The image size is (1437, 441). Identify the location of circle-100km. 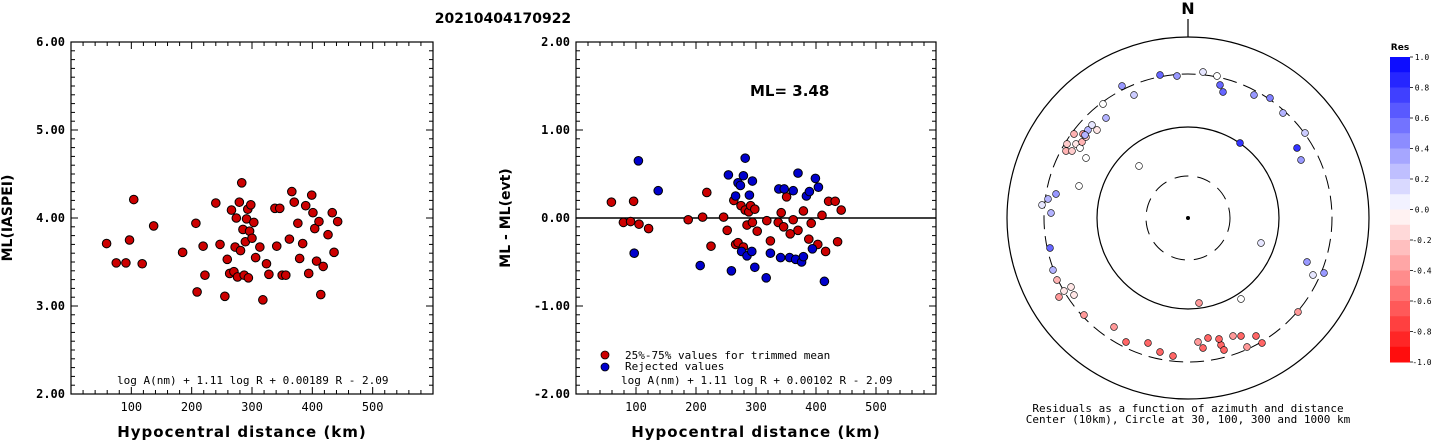
(1188, 218).